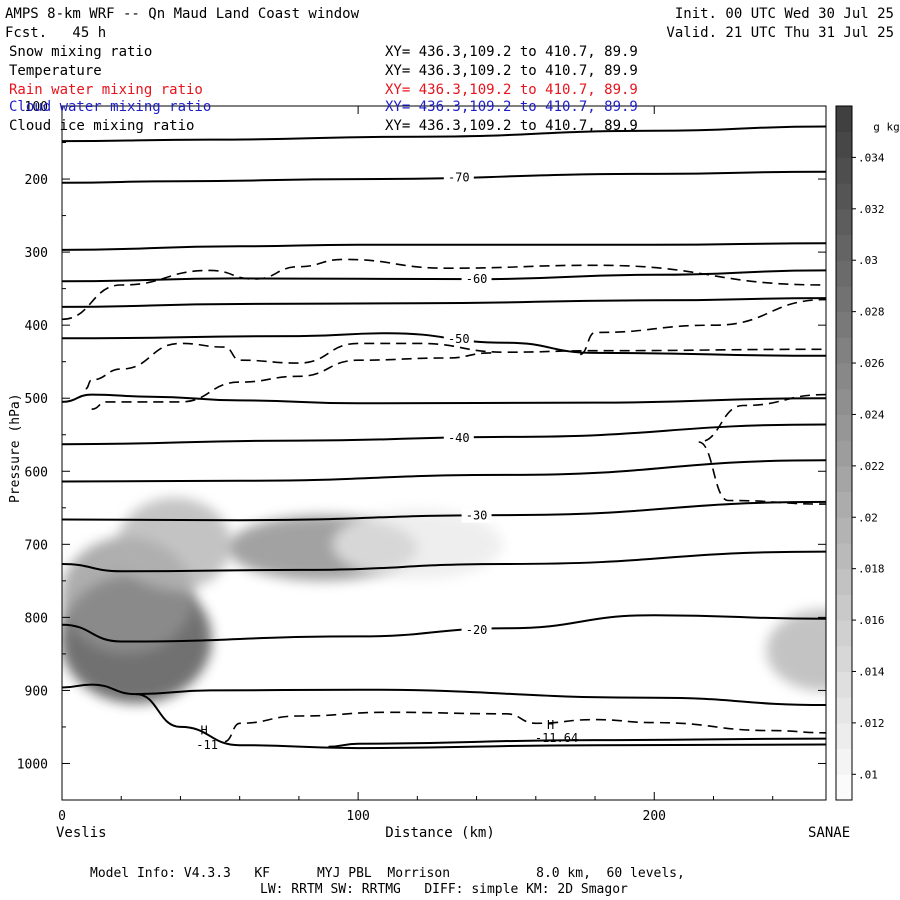 The image size is (900, 900). I want to click on y-tick-label: 900, so click(36, 691).